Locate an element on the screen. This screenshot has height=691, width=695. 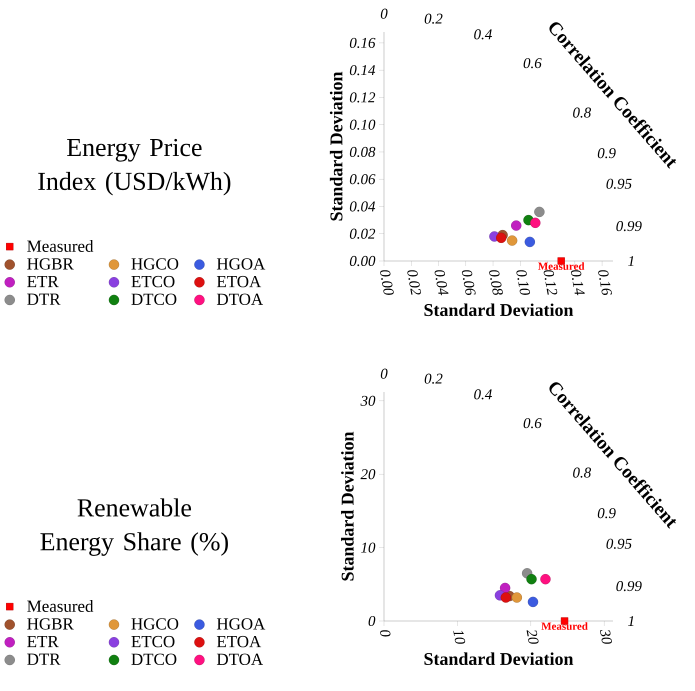
y-tick-label: 0.02 is located at coordinates (363, 233).